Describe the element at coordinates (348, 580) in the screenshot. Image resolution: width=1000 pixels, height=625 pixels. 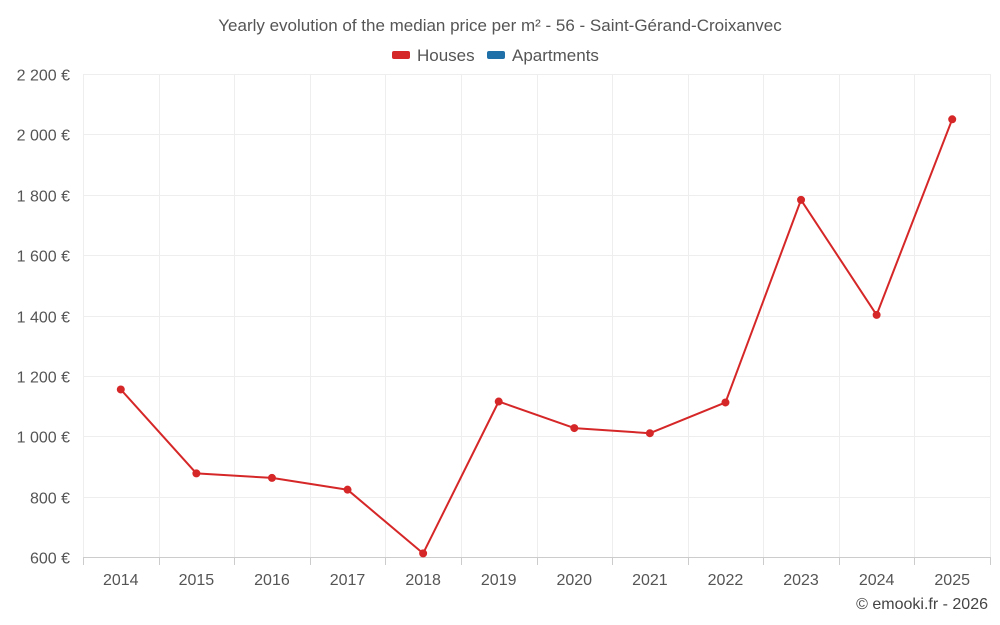
I see `x-tick-label: 2017` at that location.